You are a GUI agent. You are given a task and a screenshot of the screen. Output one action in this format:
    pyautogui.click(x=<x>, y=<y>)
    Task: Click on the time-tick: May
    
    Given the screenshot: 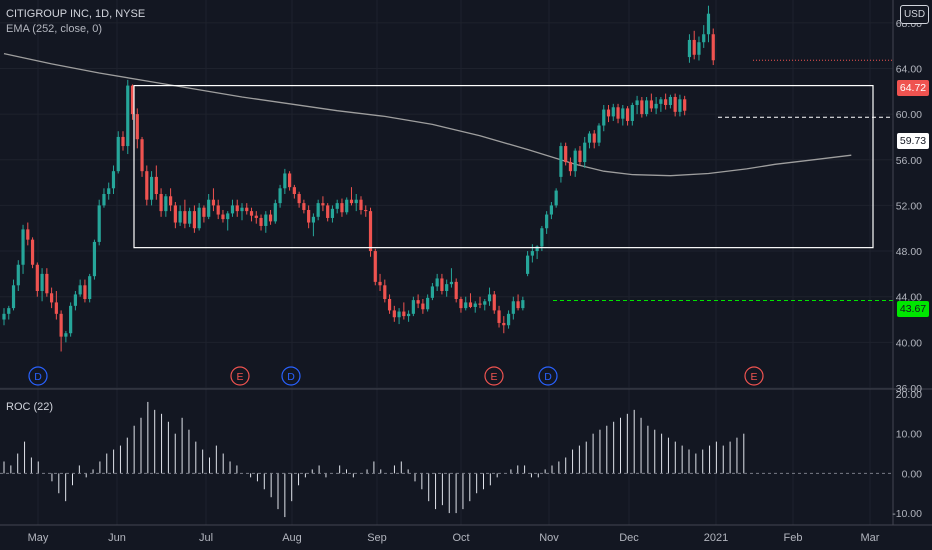 What is the action you would take?
    pyautogui.click(x=38, y=538)
    